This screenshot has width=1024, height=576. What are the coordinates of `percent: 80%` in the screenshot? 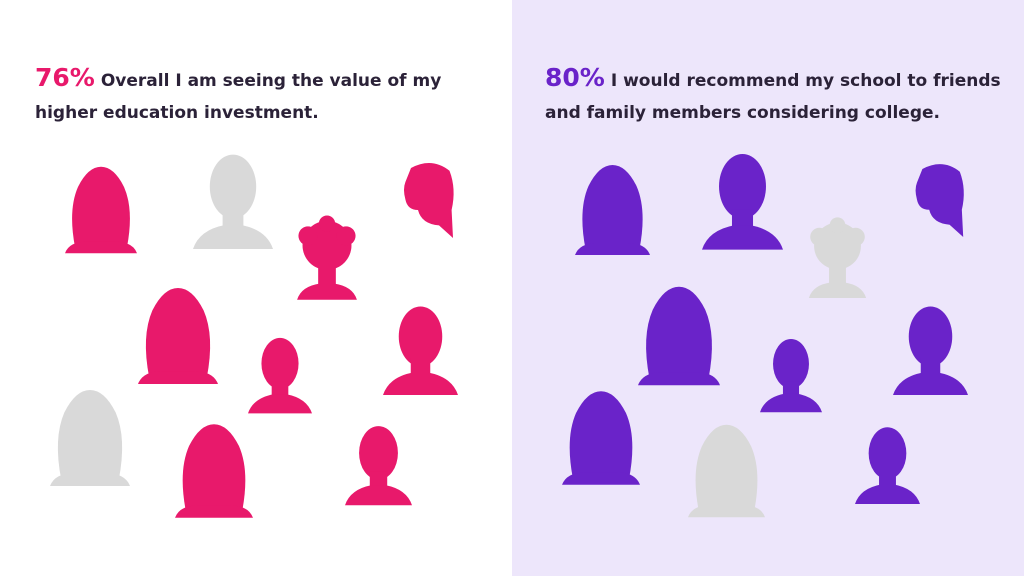 It's located at (575, 77).